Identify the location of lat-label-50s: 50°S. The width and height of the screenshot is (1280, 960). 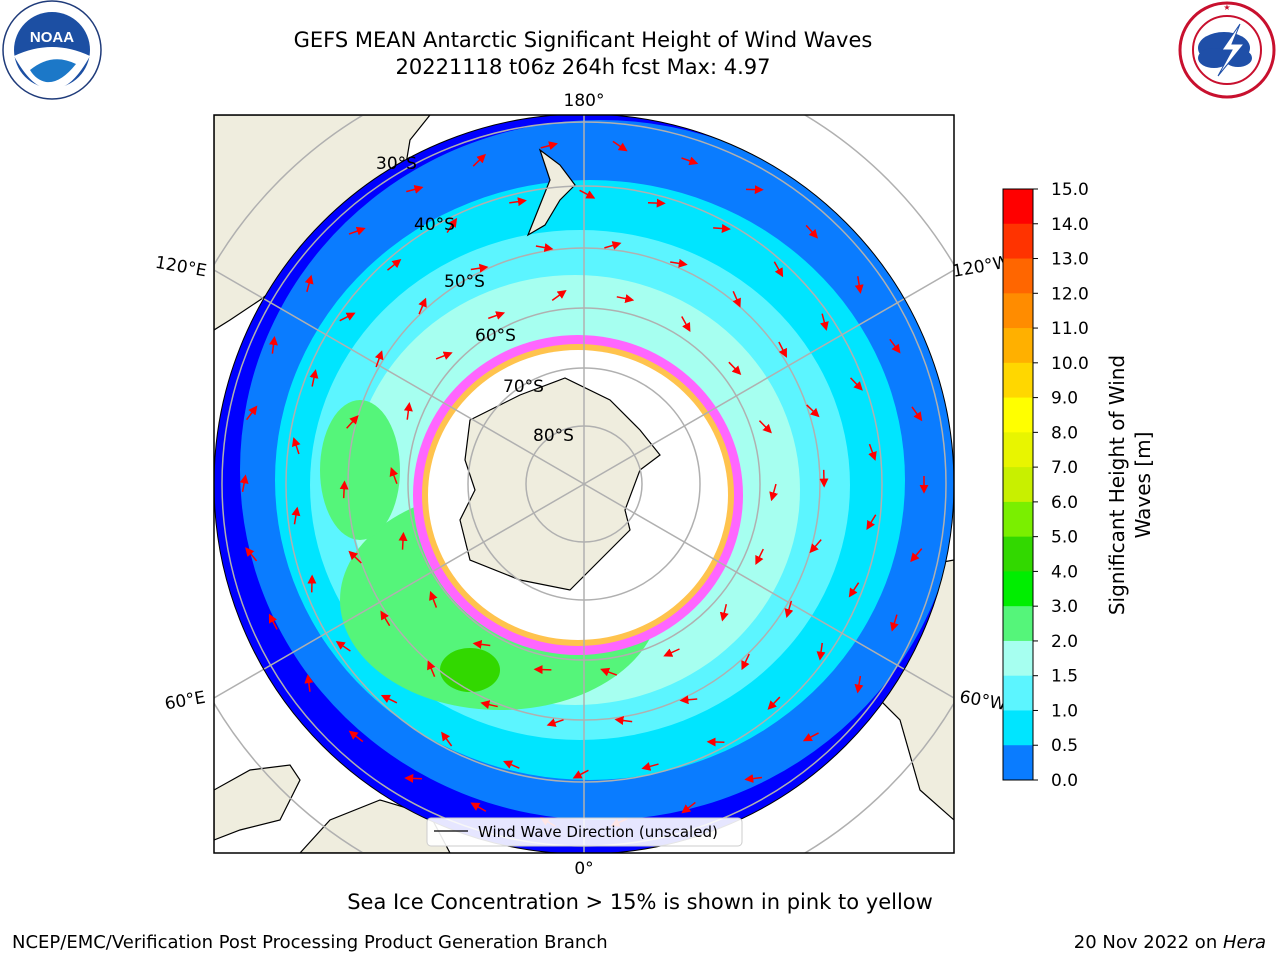
(464, 282).